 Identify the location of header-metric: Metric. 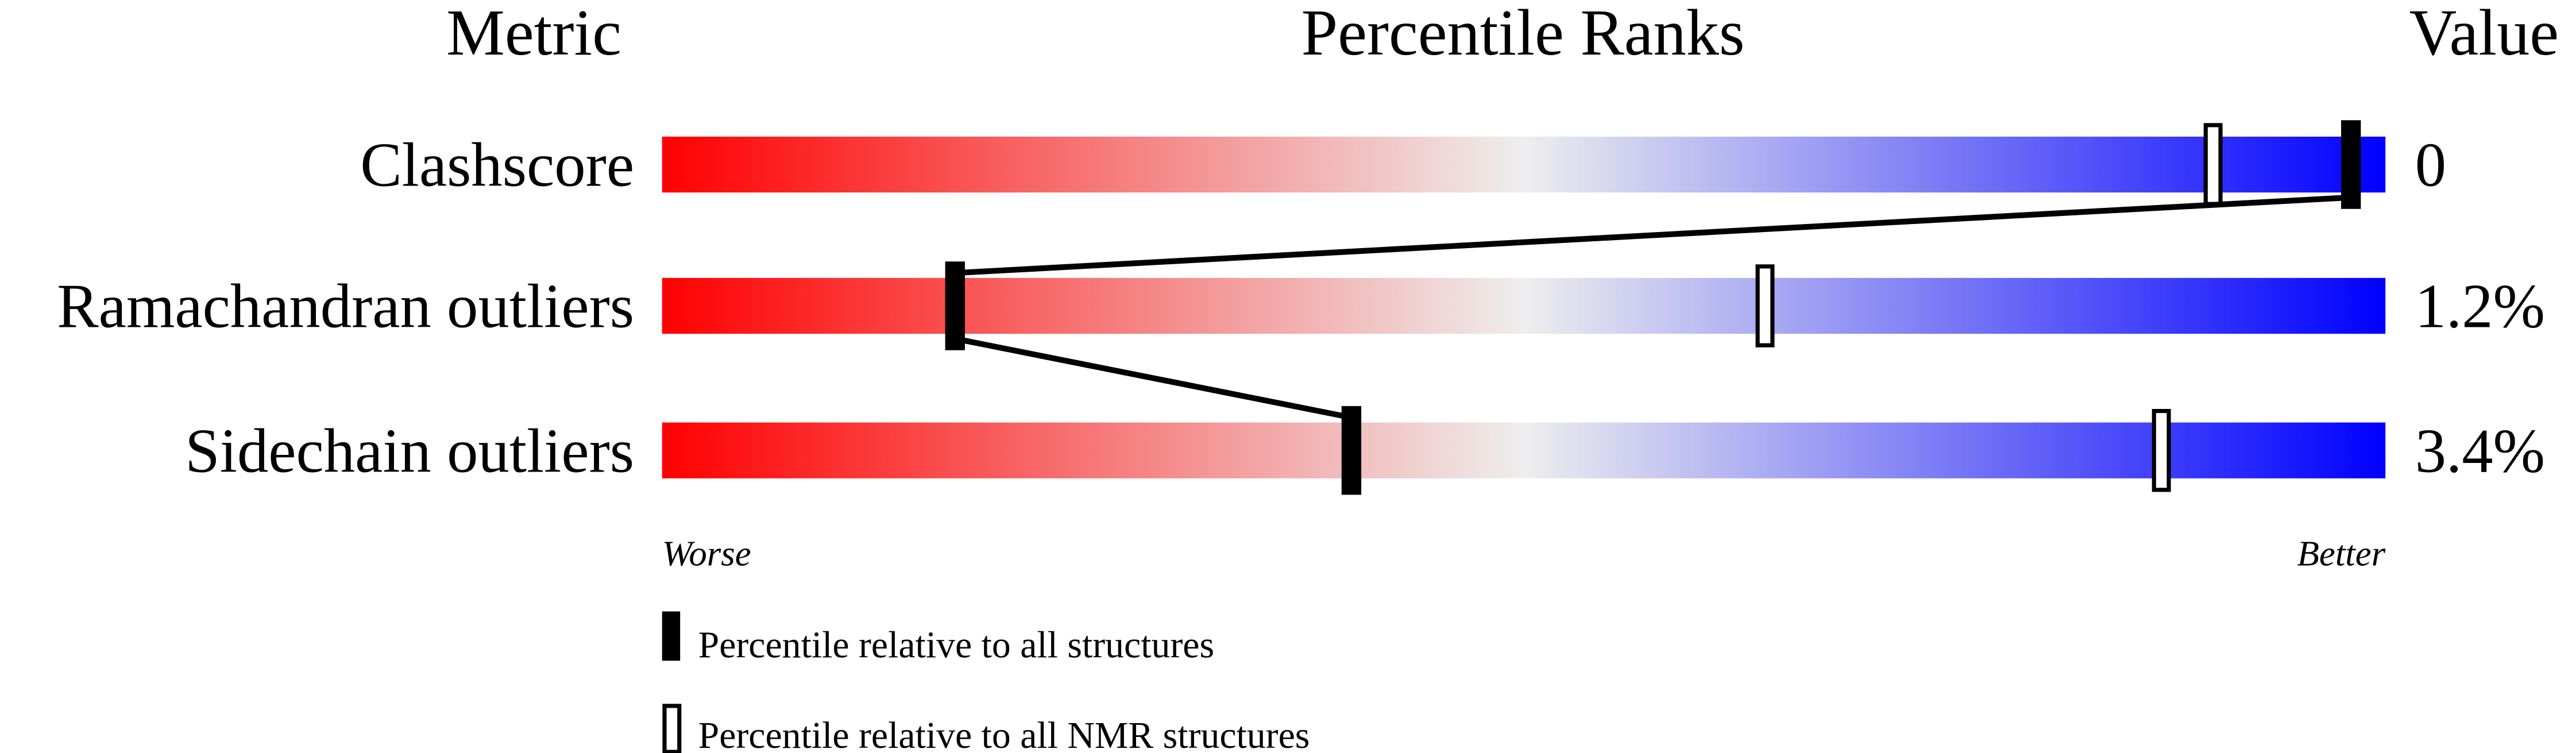
(533, 34).